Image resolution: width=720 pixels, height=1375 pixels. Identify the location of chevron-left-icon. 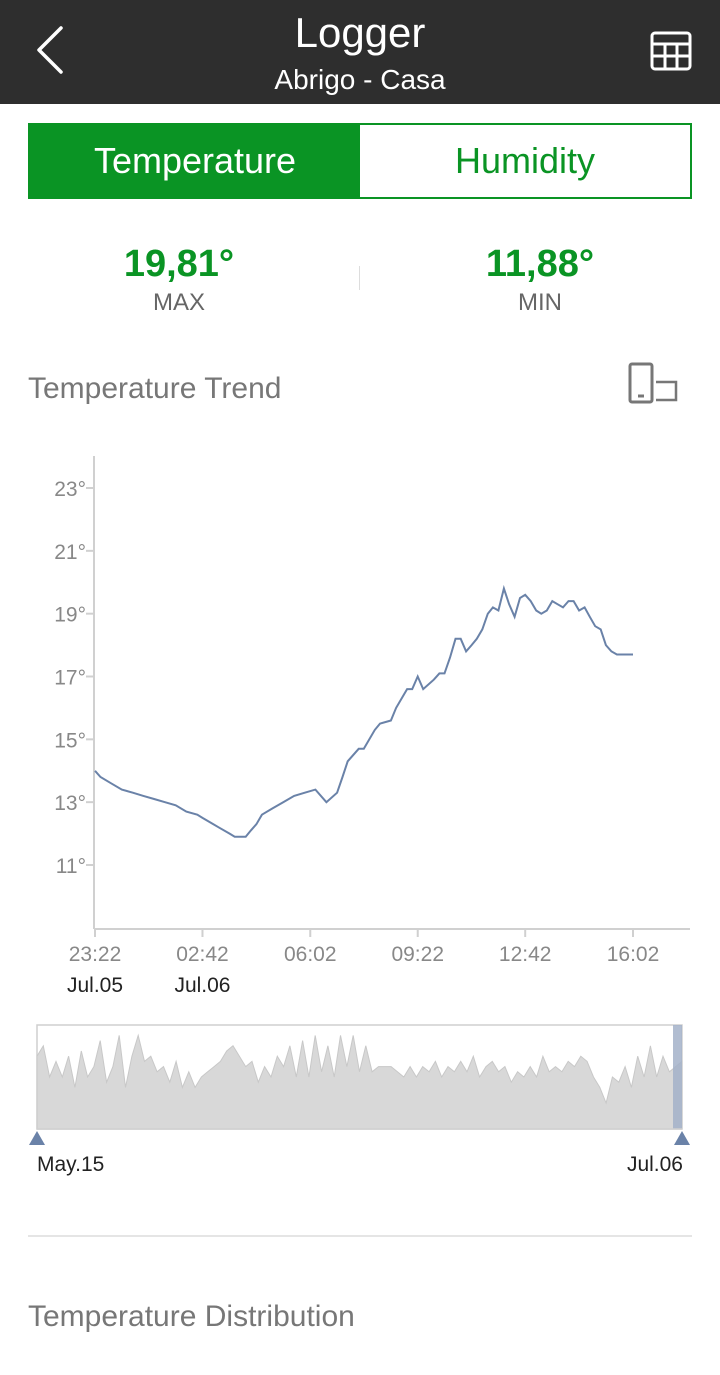
(50, 50).